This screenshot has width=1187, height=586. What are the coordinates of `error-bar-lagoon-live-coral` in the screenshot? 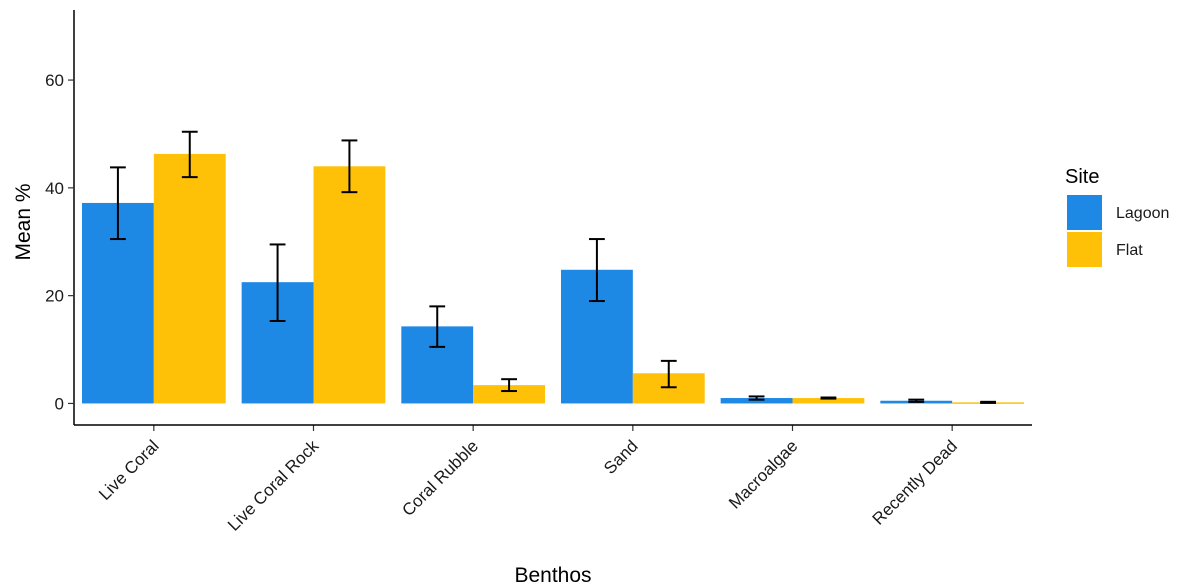 It's located at (118, 203).